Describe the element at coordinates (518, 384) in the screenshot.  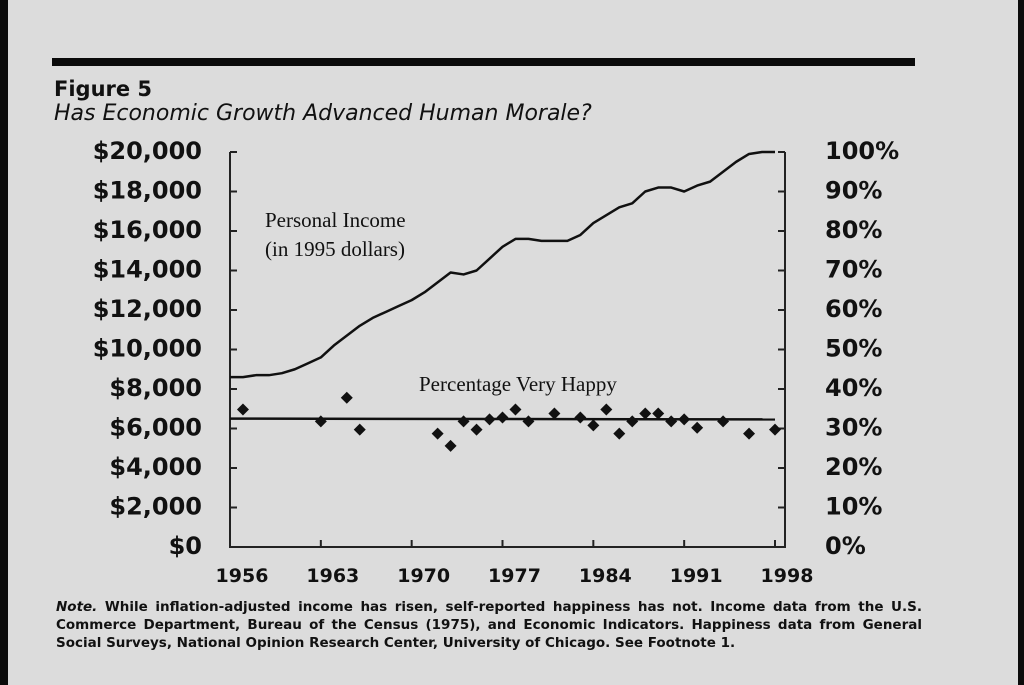
I see `annotation: Percentage Very Happy` at that location.